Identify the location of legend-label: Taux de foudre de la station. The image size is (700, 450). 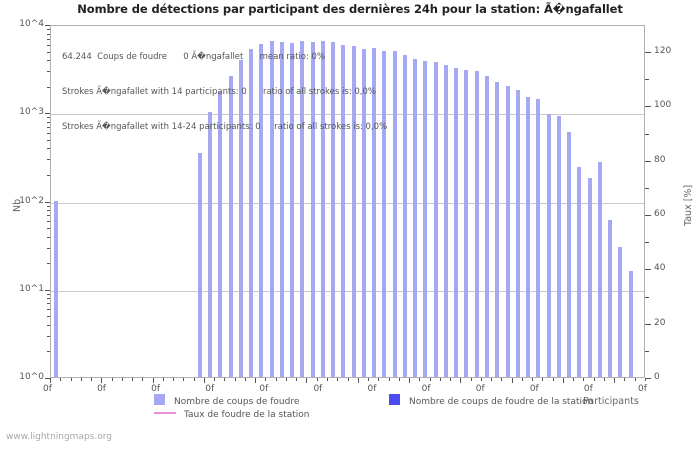
(247, 415).